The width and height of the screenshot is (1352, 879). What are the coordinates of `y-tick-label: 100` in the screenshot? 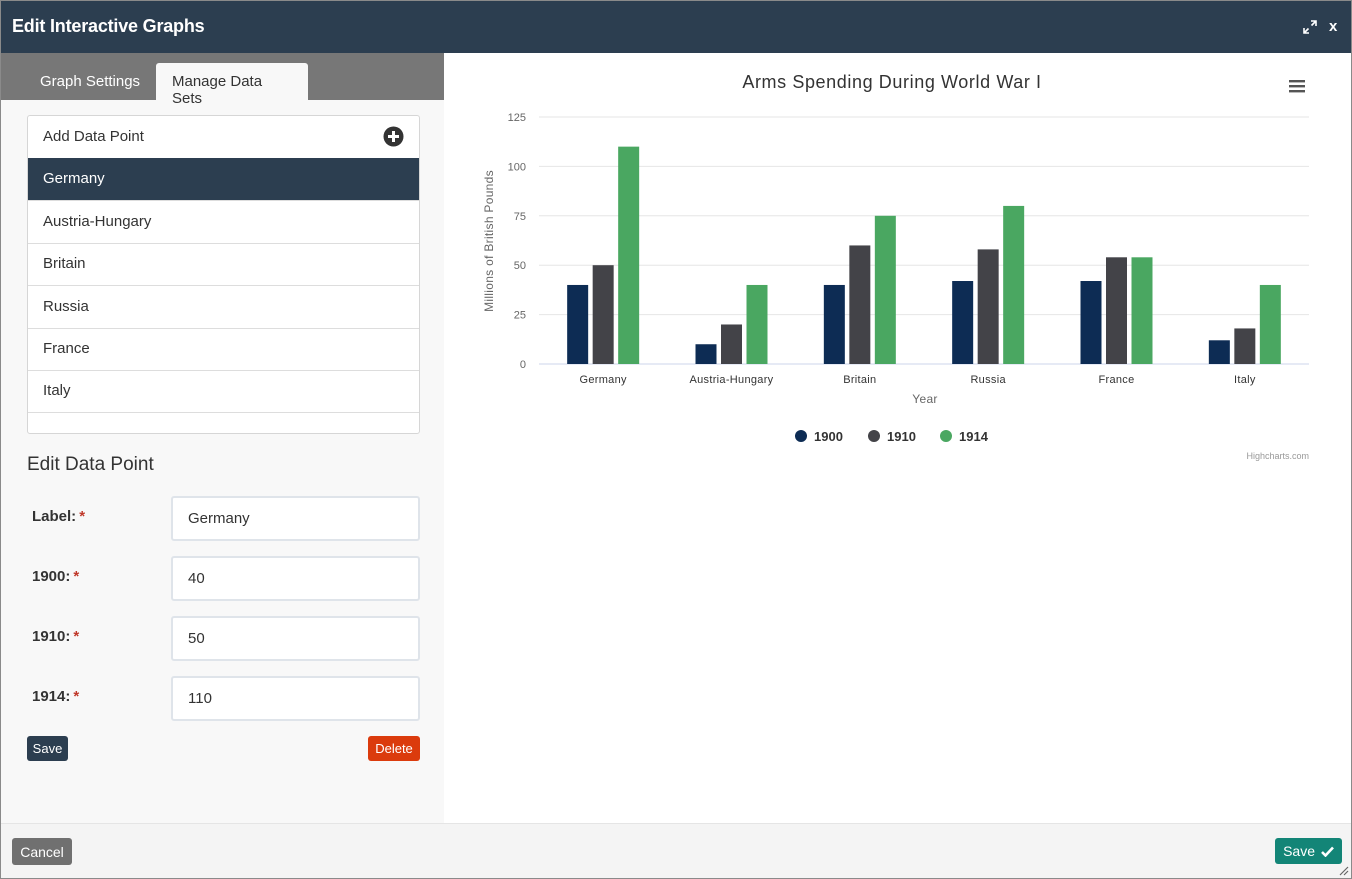 It's located at (517, 167).